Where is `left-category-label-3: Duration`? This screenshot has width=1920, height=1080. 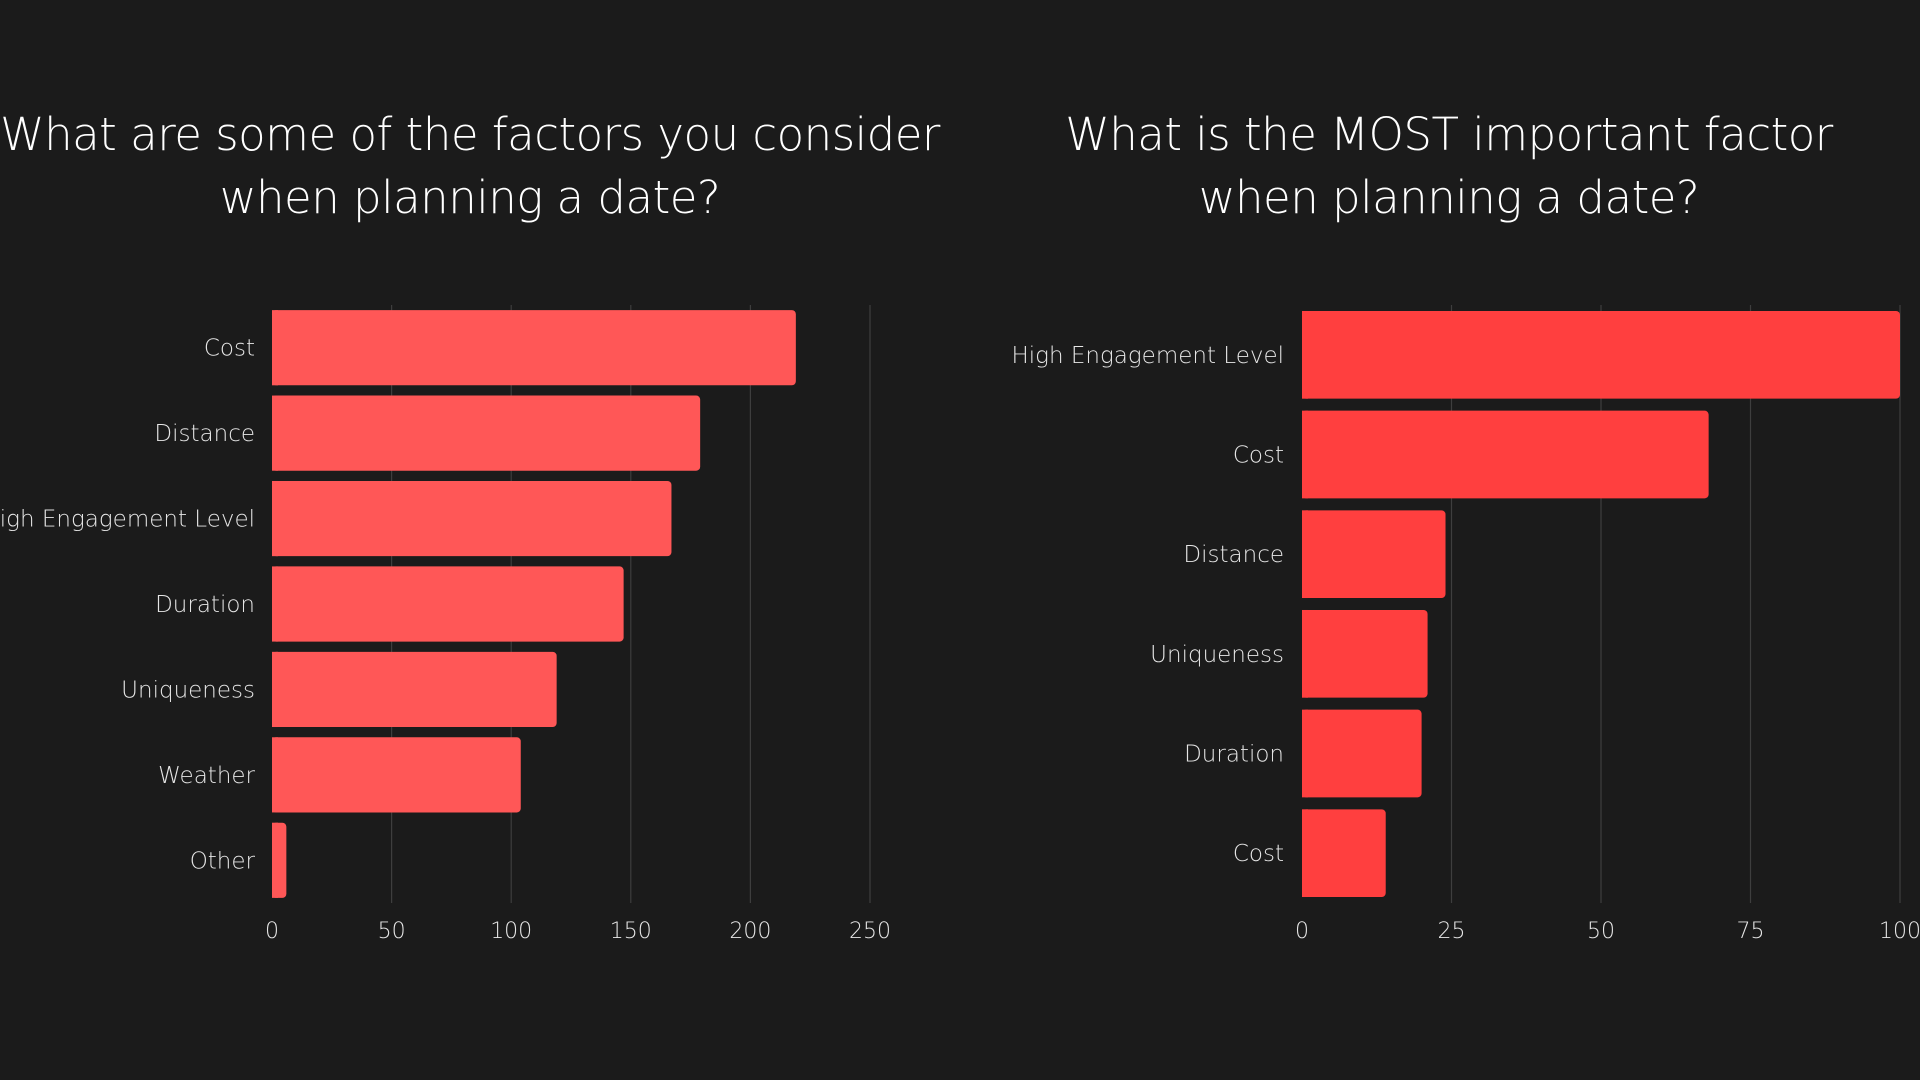
left-category-label-3: Duration is located at coordinates (205, 605).